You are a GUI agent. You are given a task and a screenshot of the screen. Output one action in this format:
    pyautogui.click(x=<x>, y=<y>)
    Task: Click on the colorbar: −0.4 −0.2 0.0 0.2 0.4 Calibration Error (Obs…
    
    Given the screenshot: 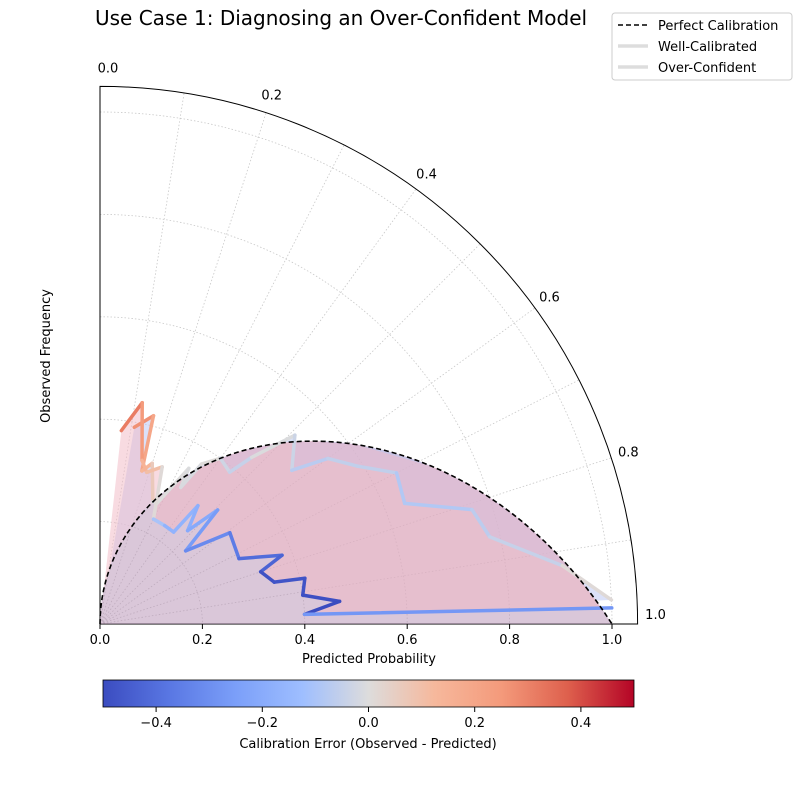 What is the action you would take?
    pyautogui.click(x=368, y=715)
    